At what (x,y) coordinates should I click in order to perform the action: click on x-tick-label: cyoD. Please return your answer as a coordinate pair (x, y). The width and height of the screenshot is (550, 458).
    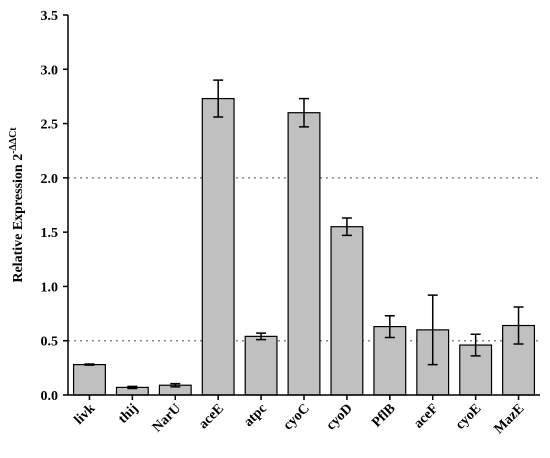
    Looking at the image, I should click on (340, 417).